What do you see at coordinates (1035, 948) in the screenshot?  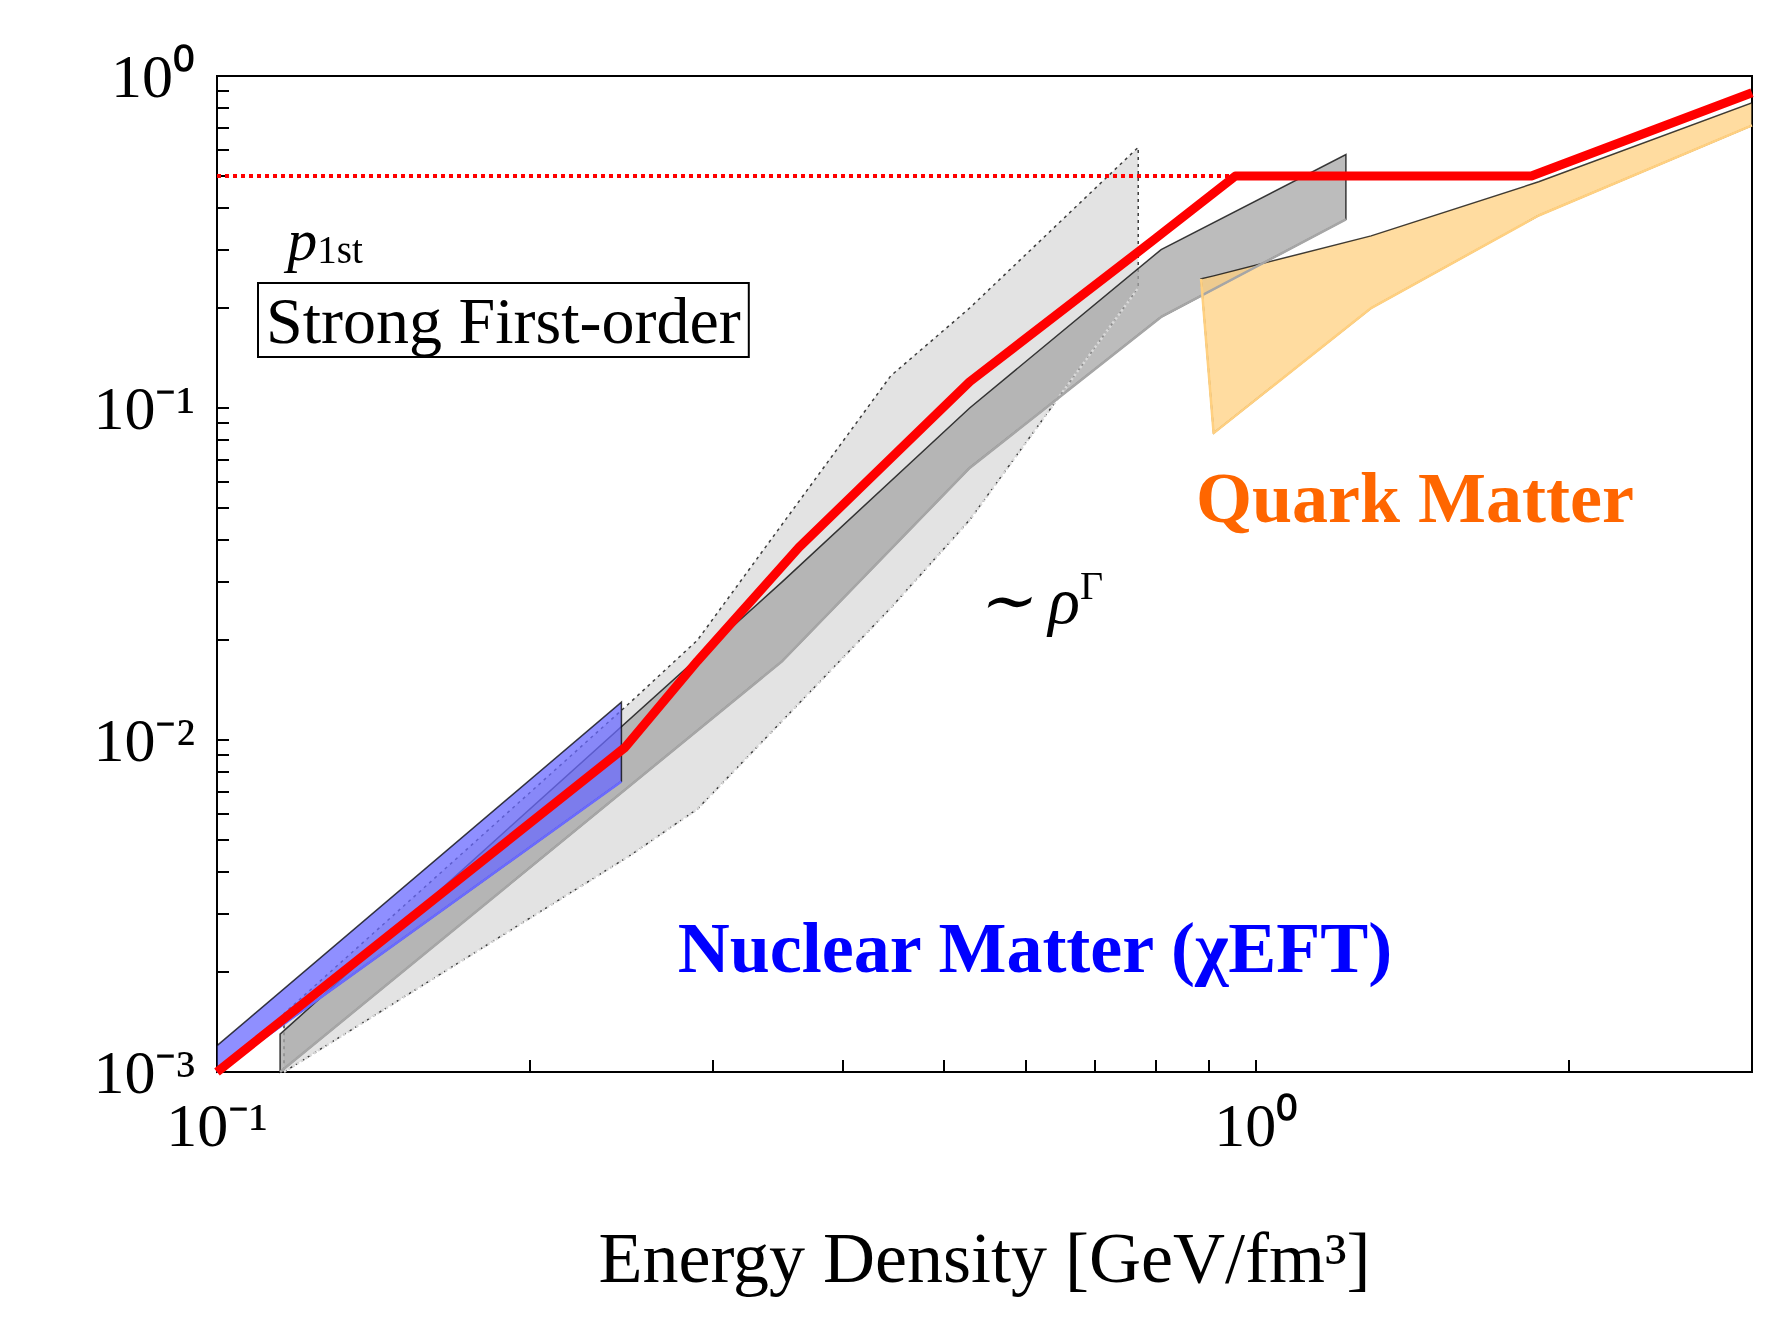 I see `annotation: Nuclear Matter (χEFT)` at bounding box center [1035, 948].